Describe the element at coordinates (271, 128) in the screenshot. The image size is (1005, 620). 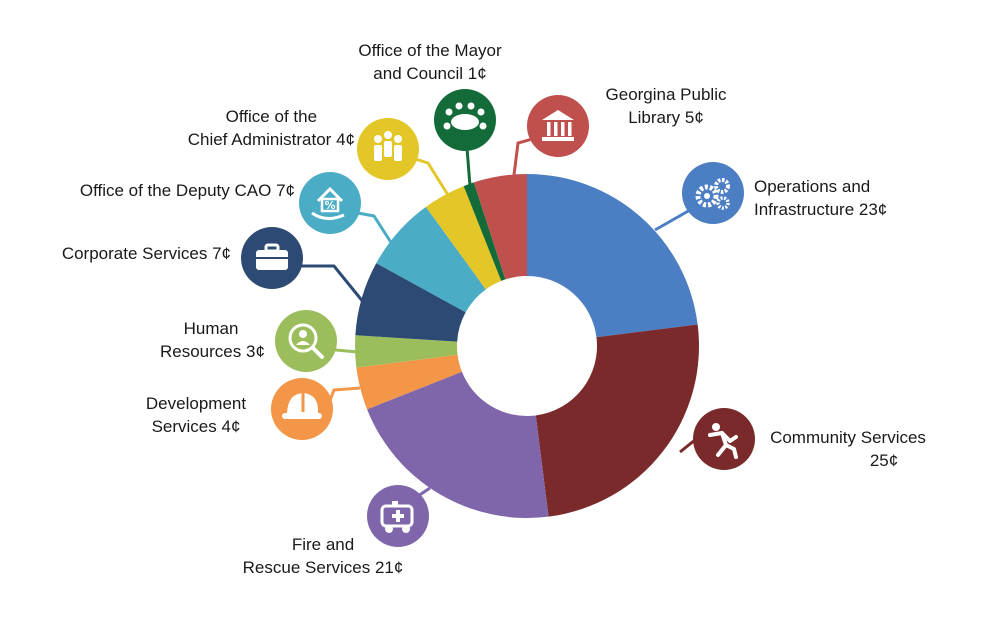
I see `label-chief-administrator: Office of the Chief Administrator 4¢` at that location.